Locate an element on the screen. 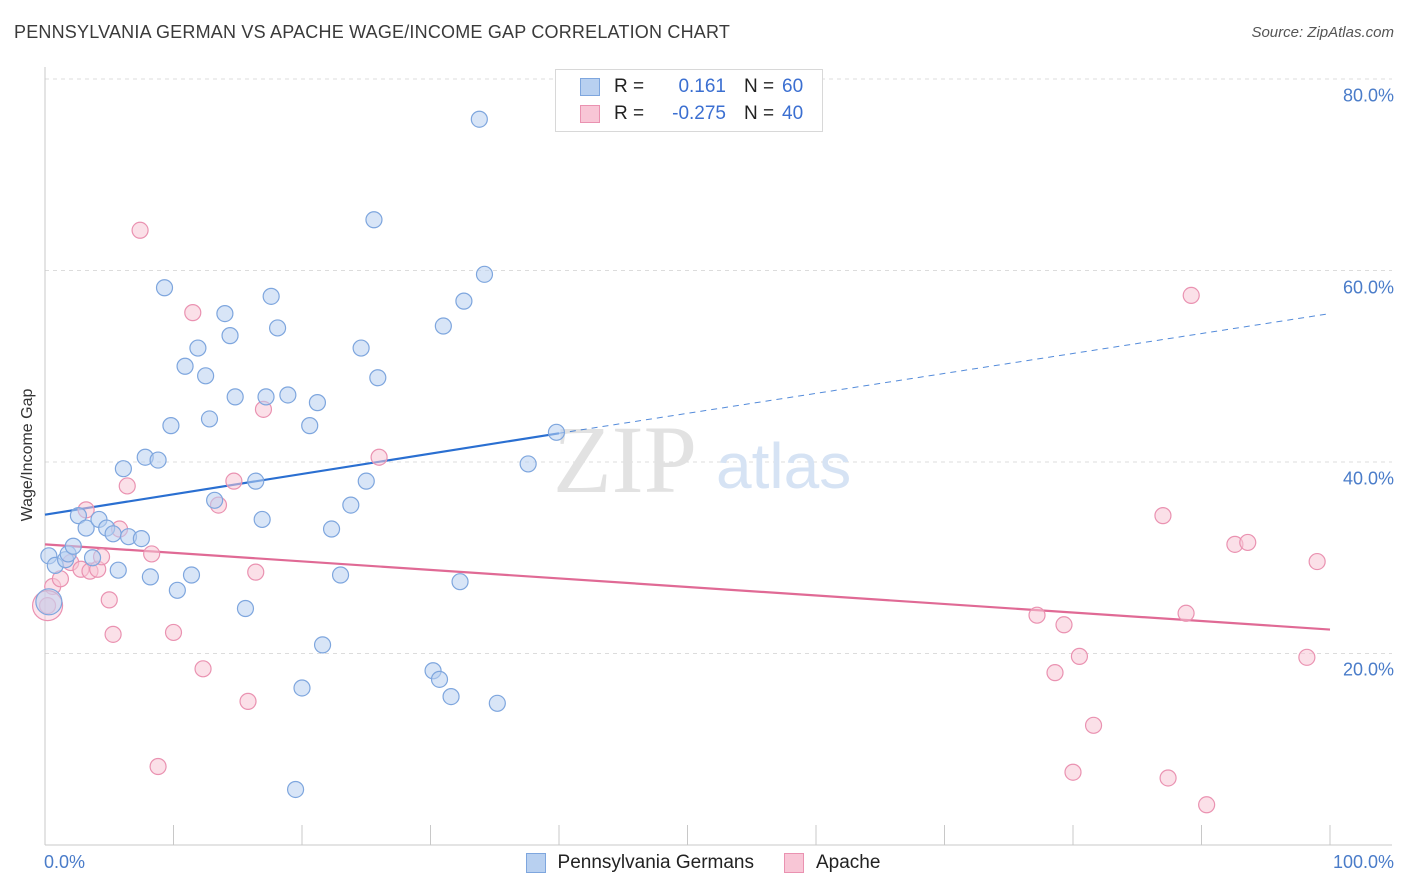 This screenshot has height=892, width=1406. legend-item-pennsylvania-germans: Pennsylvania Germans is located at coordinates (639, 863).